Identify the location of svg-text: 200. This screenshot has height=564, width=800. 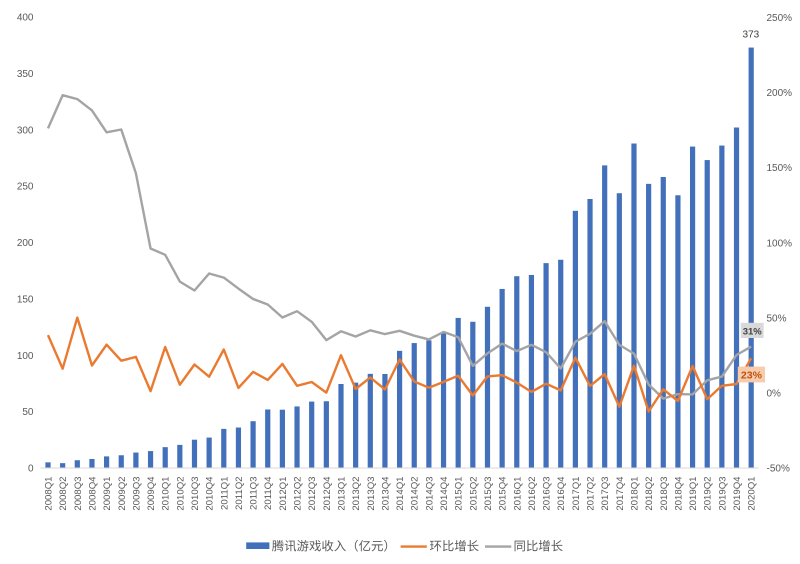
(25, 243).